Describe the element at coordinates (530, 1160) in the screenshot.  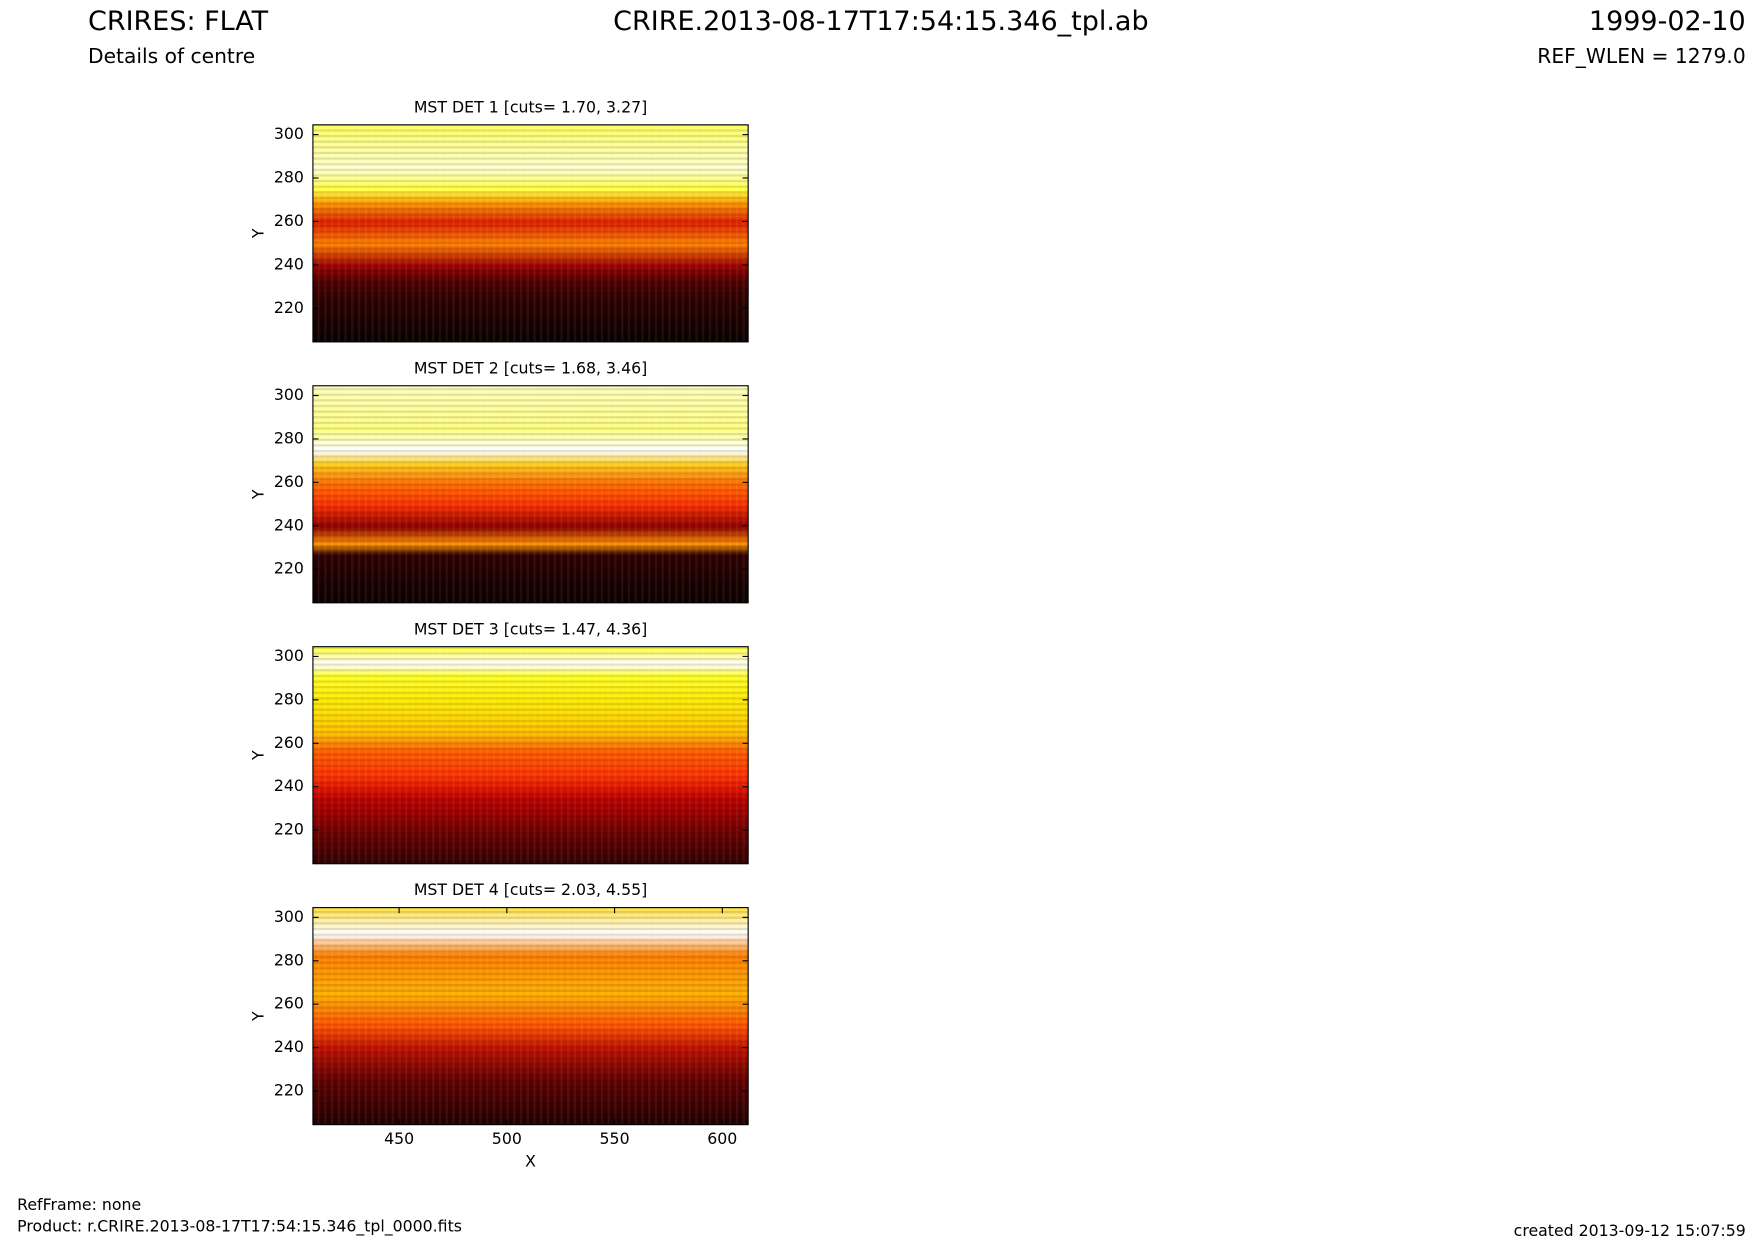
I see `x-axis-label: X` at that location.